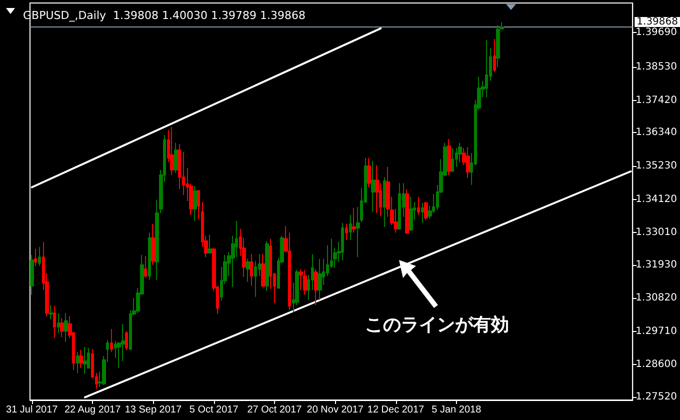  What do you see at coordinates (93, 410) in the screenshot?
I see `x-tick-label: 22 Aug 2017` at bounding box center [93, 410].